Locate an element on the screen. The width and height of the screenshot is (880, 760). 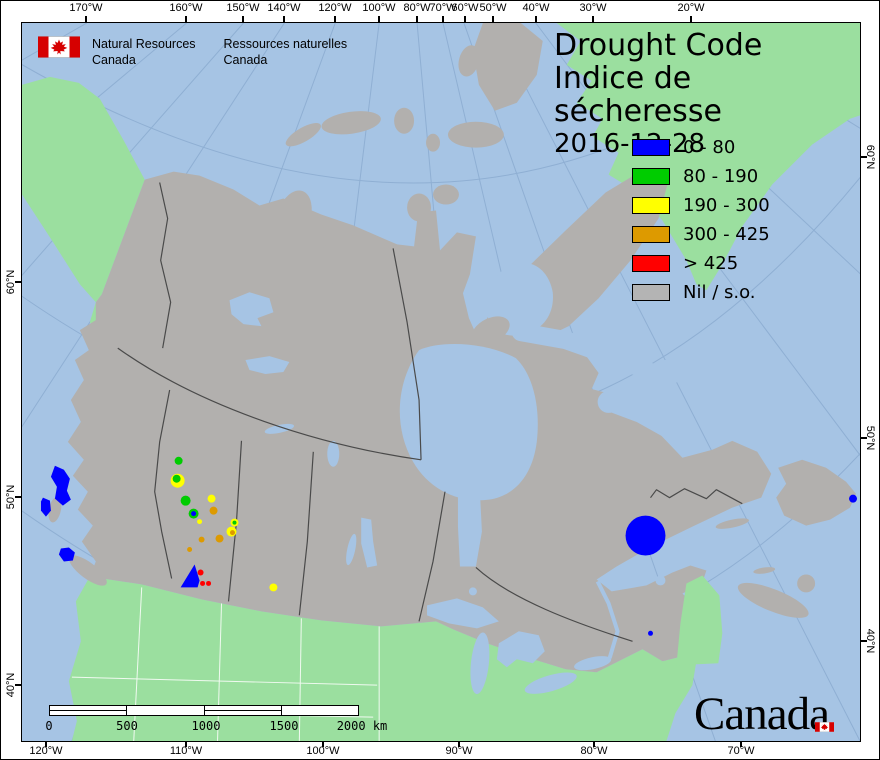
legend-label: 80 - 190 is located at coordinates (721, 176).